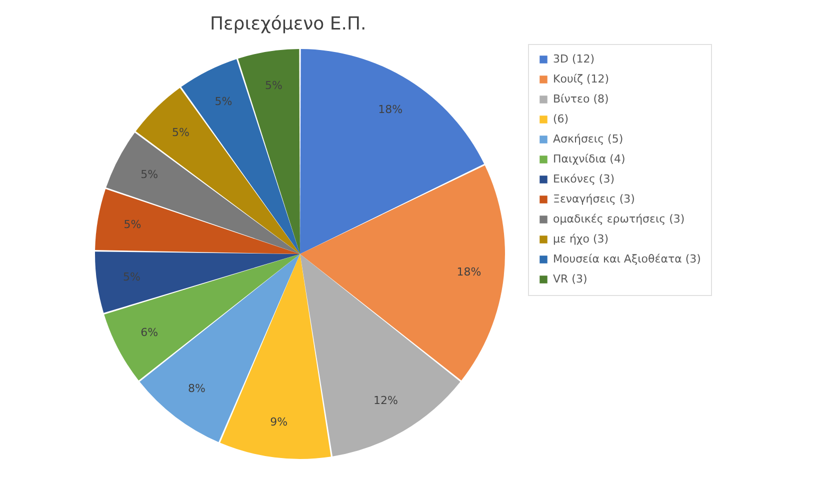 This screenshot has height=498, width=813. Describe the element at coordinates (581, 99) in the screenshot. I see `legend-label: Βίντεο (8)` at that location.